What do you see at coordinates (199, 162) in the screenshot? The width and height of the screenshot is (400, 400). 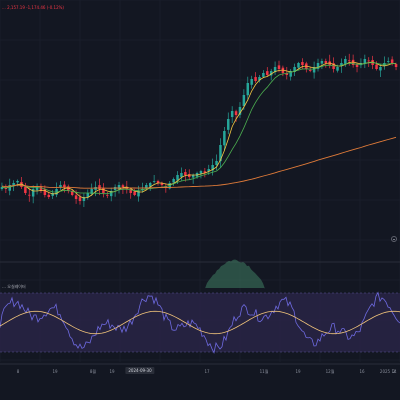 I see `ma-long-line` at bounding box center [199, 162].